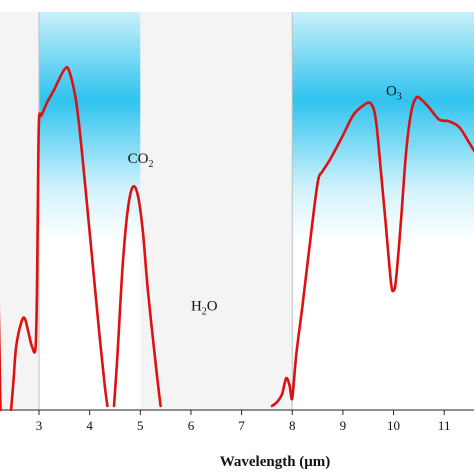 Image resolution: width=474 pixels, height=474 pixels. I want to click on x-axis: 3 4 5 6 7 8 9 10 11, so click(237, 421).